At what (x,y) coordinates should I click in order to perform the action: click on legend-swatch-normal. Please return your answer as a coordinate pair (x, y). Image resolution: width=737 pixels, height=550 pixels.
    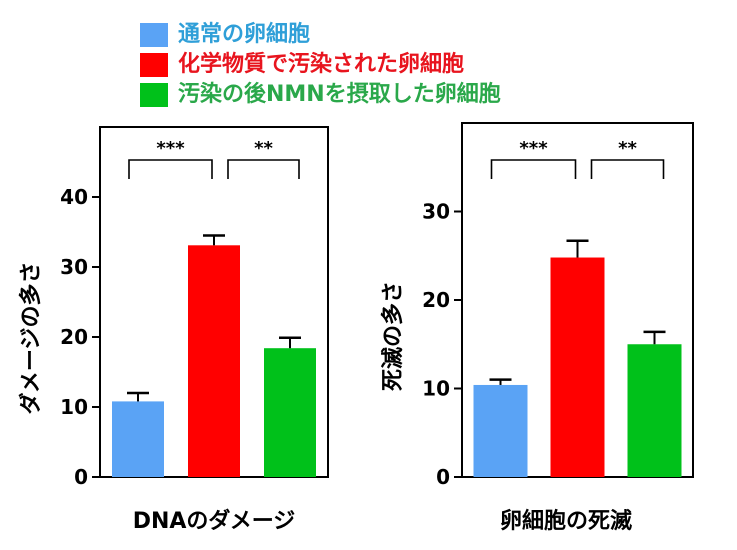
    Looking at the image, I should click on (154, 35).